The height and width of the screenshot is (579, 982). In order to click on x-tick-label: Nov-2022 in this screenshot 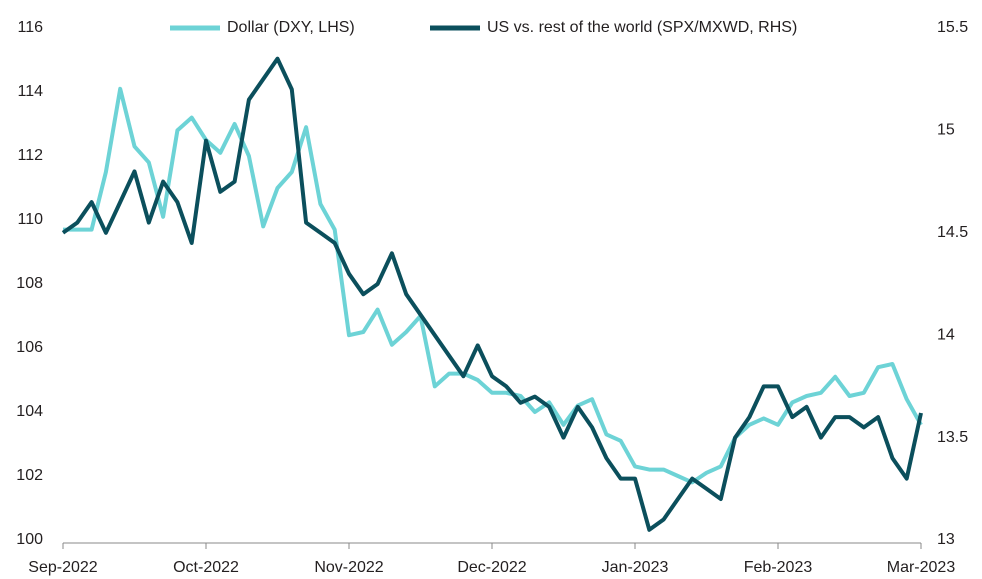, I will do `click(348, 567)`.